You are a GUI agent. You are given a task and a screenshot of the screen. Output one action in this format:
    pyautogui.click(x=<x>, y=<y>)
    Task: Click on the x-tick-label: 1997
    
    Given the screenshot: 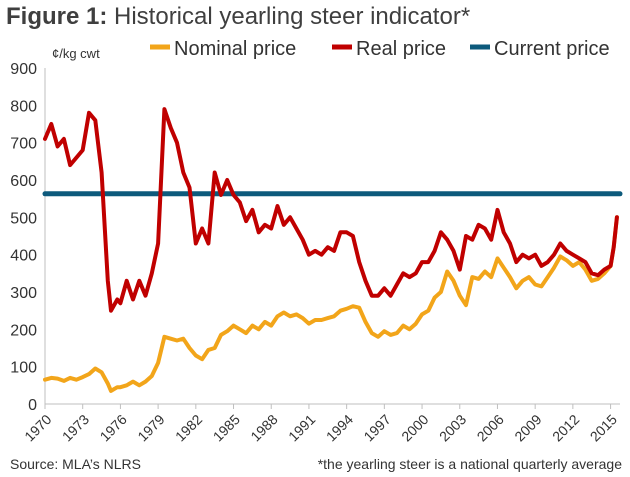 What is the action you would take?
    pyautogui.click(x=376, y=427)
    